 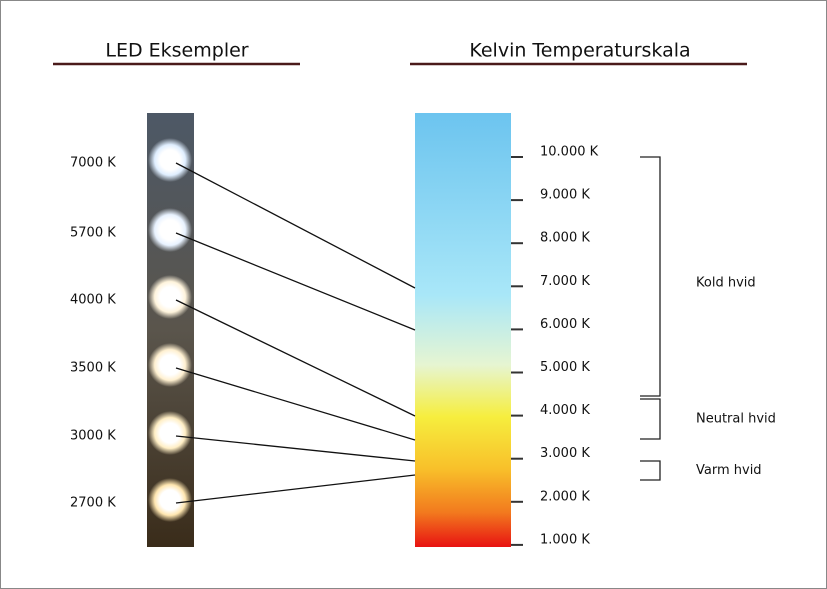 What do you see at coordinates (736, 419) in the screenshot?
I see `range-label: Neutral hvid` at bounding box center [736, 419].